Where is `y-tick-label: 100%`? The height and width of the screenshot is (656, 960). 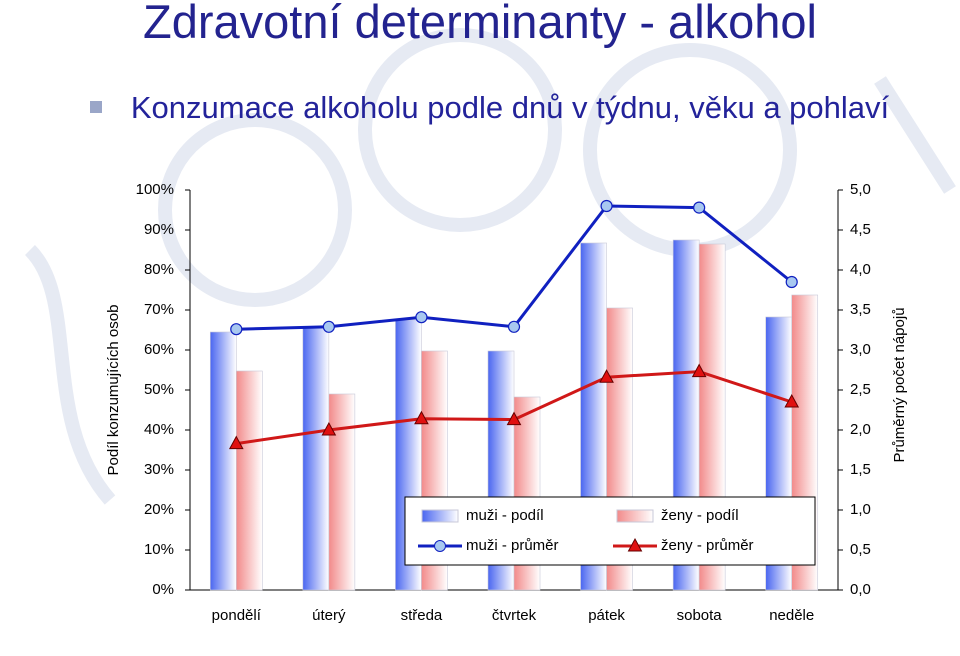
y-tick-label: 100% is located at coordinates (155, 189).